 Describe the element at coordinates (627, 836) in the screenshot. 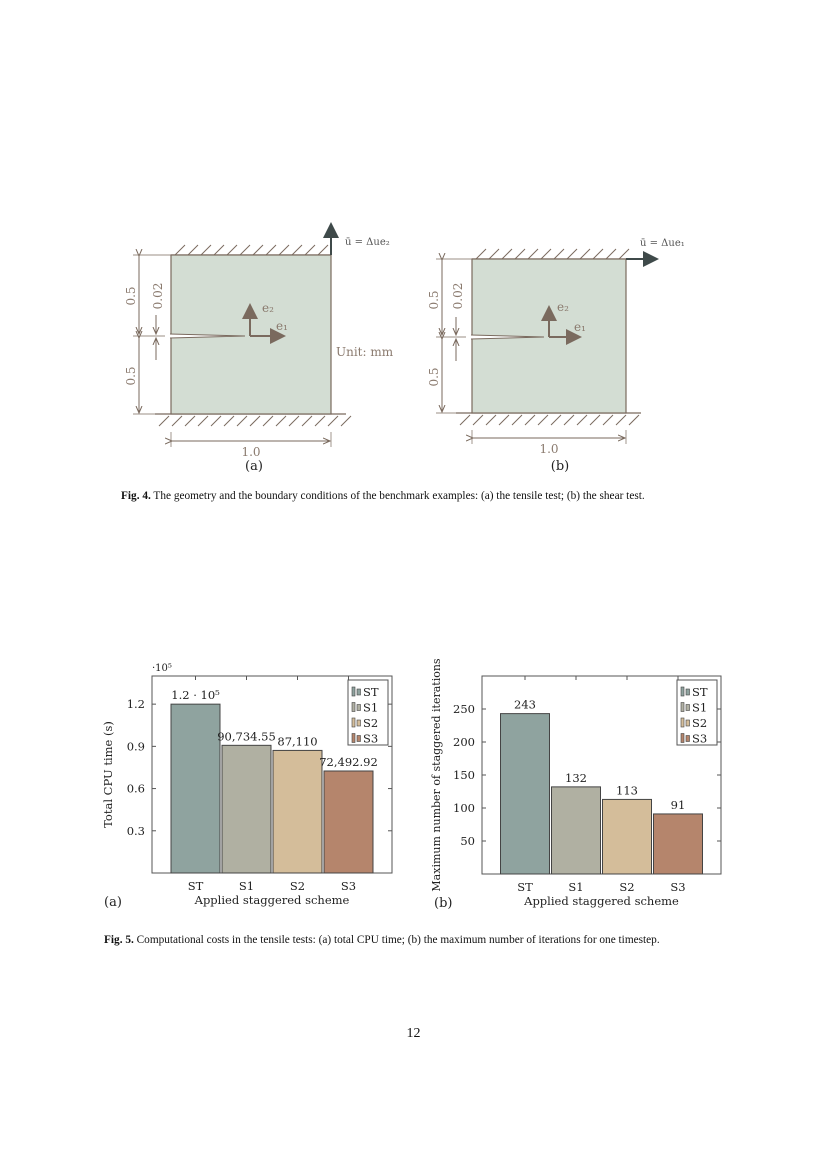

I see `bar-S2` at that location.